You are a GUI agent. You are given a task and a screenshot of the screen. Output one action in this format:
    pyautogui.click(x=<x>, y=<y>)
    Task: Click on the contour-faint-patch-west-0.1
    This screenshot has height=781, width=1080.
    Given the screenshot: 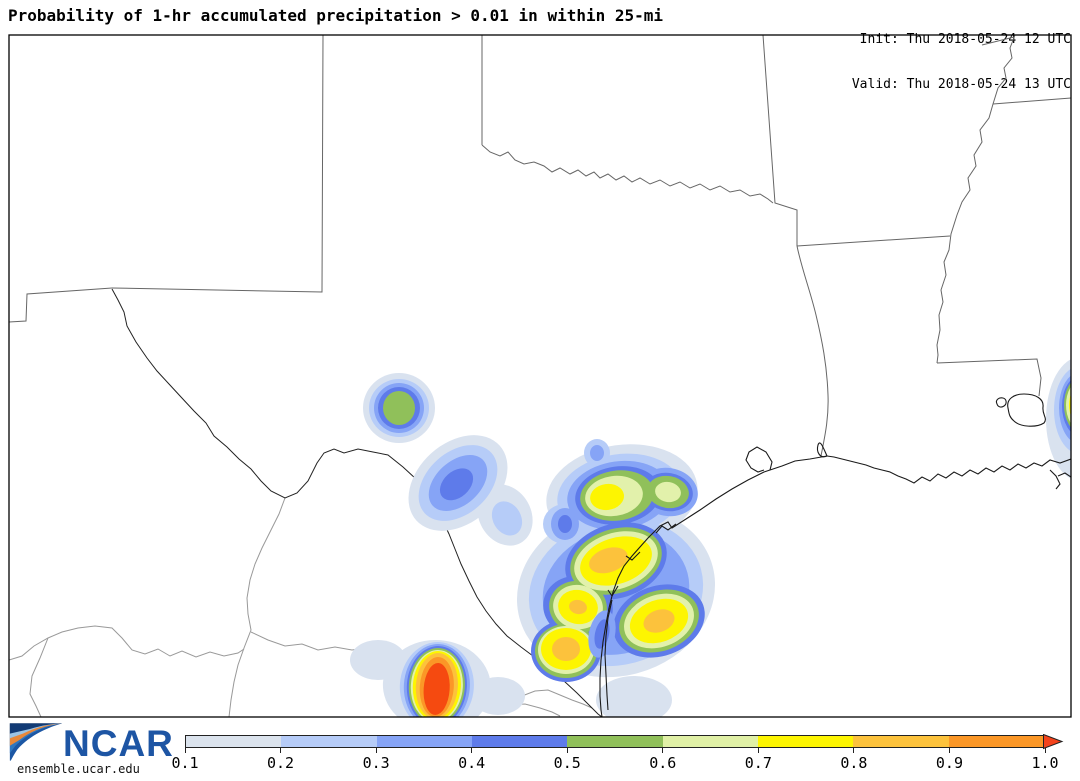 What is the action you would take?
    pyautogui.click(x=378, y=660)
    